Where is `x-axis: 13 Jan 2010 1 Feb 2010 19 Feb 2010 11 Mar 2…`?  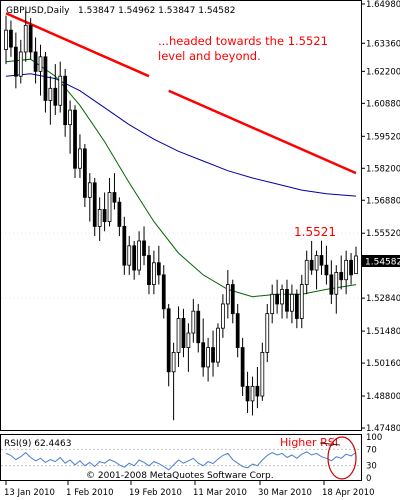 x-axis: 13 Jan 2010 1 Feb 2010 19 Feb 2010 11 Mar 2… is located at coordinates (189, 489).